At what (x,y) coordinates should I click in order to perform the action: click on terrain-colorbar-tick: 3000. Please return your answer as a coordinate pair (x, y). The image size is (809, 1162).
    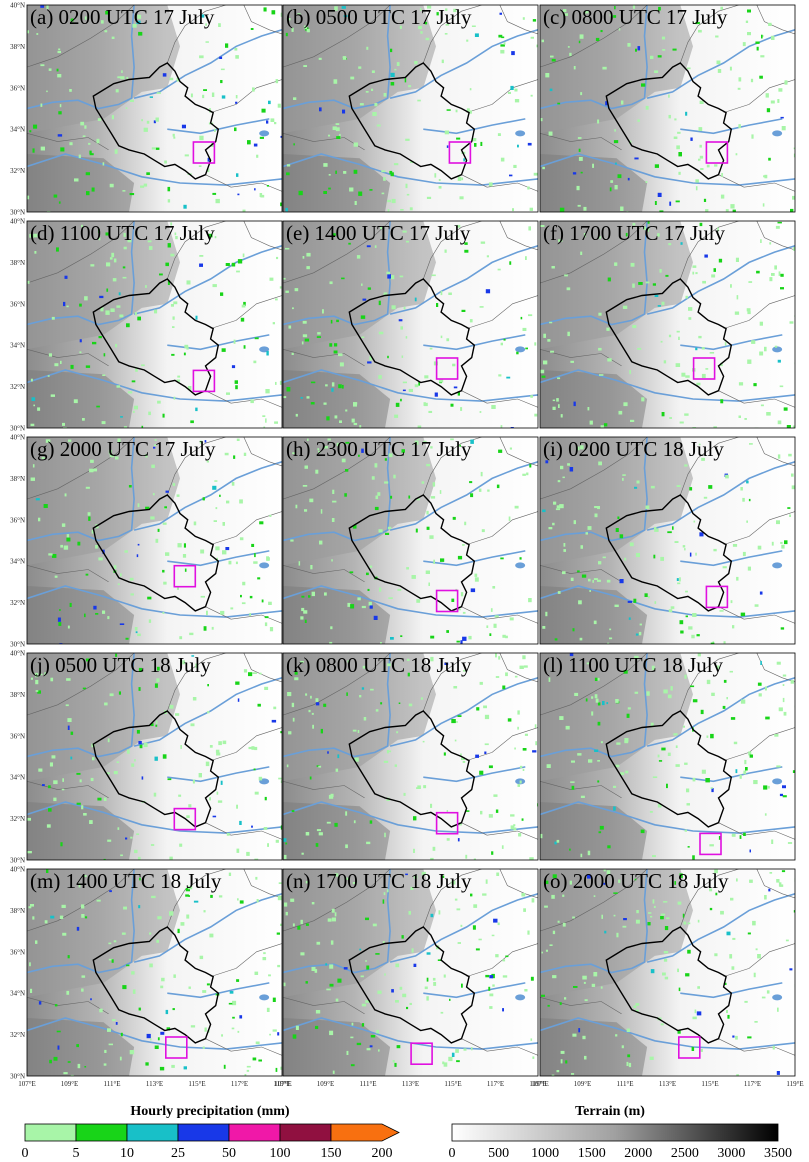
    Looking at the image, I should click on (731, 1153).